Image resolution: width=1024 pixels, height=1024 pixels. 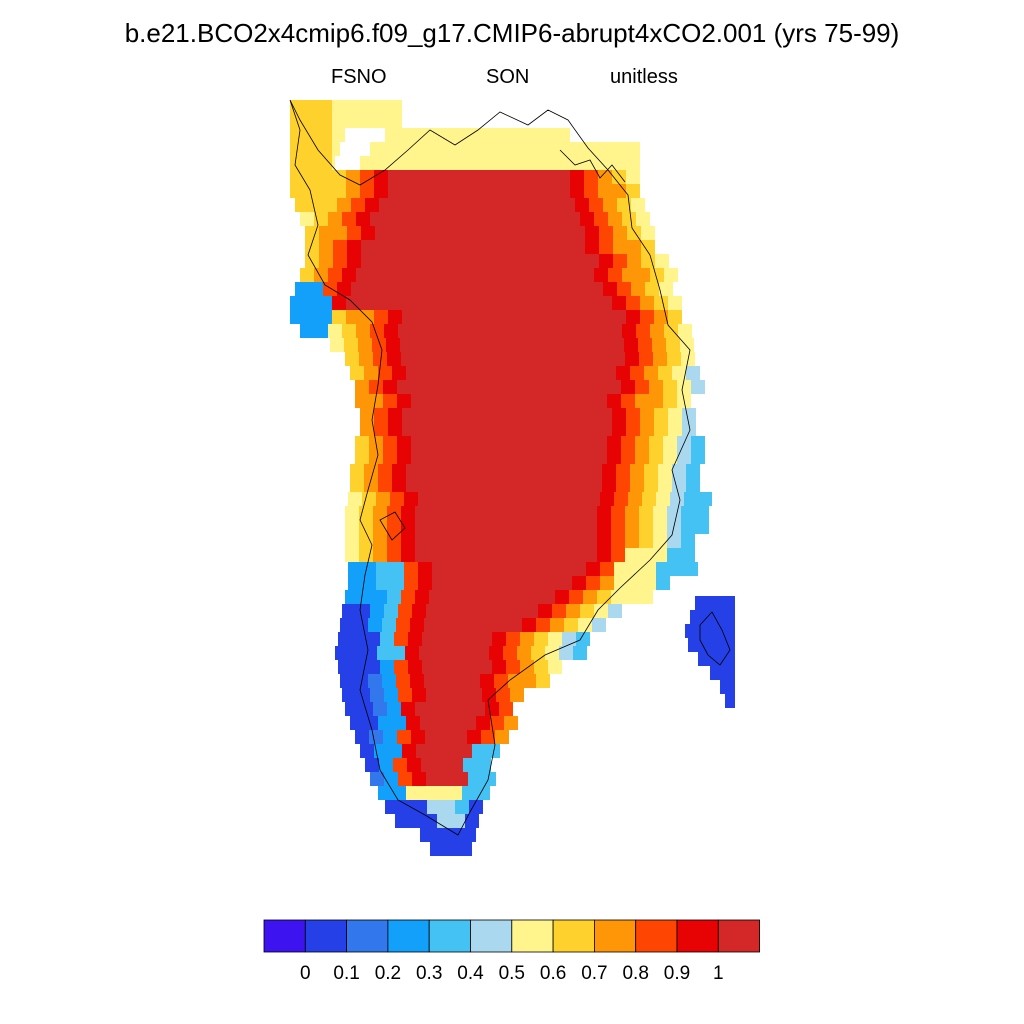 What do you see at coordinates (553, 973) in the screenshot?
I see `colorbar-tick-label: 0.6` at bounding box center [553, 973].